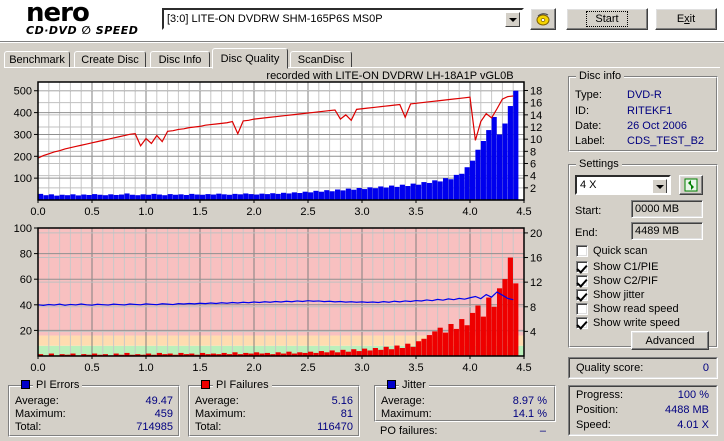 The image size is (724, 441). Describe the element at coordinates (533, 177) in the screenshot. I see `svg-text: 4` at that location.